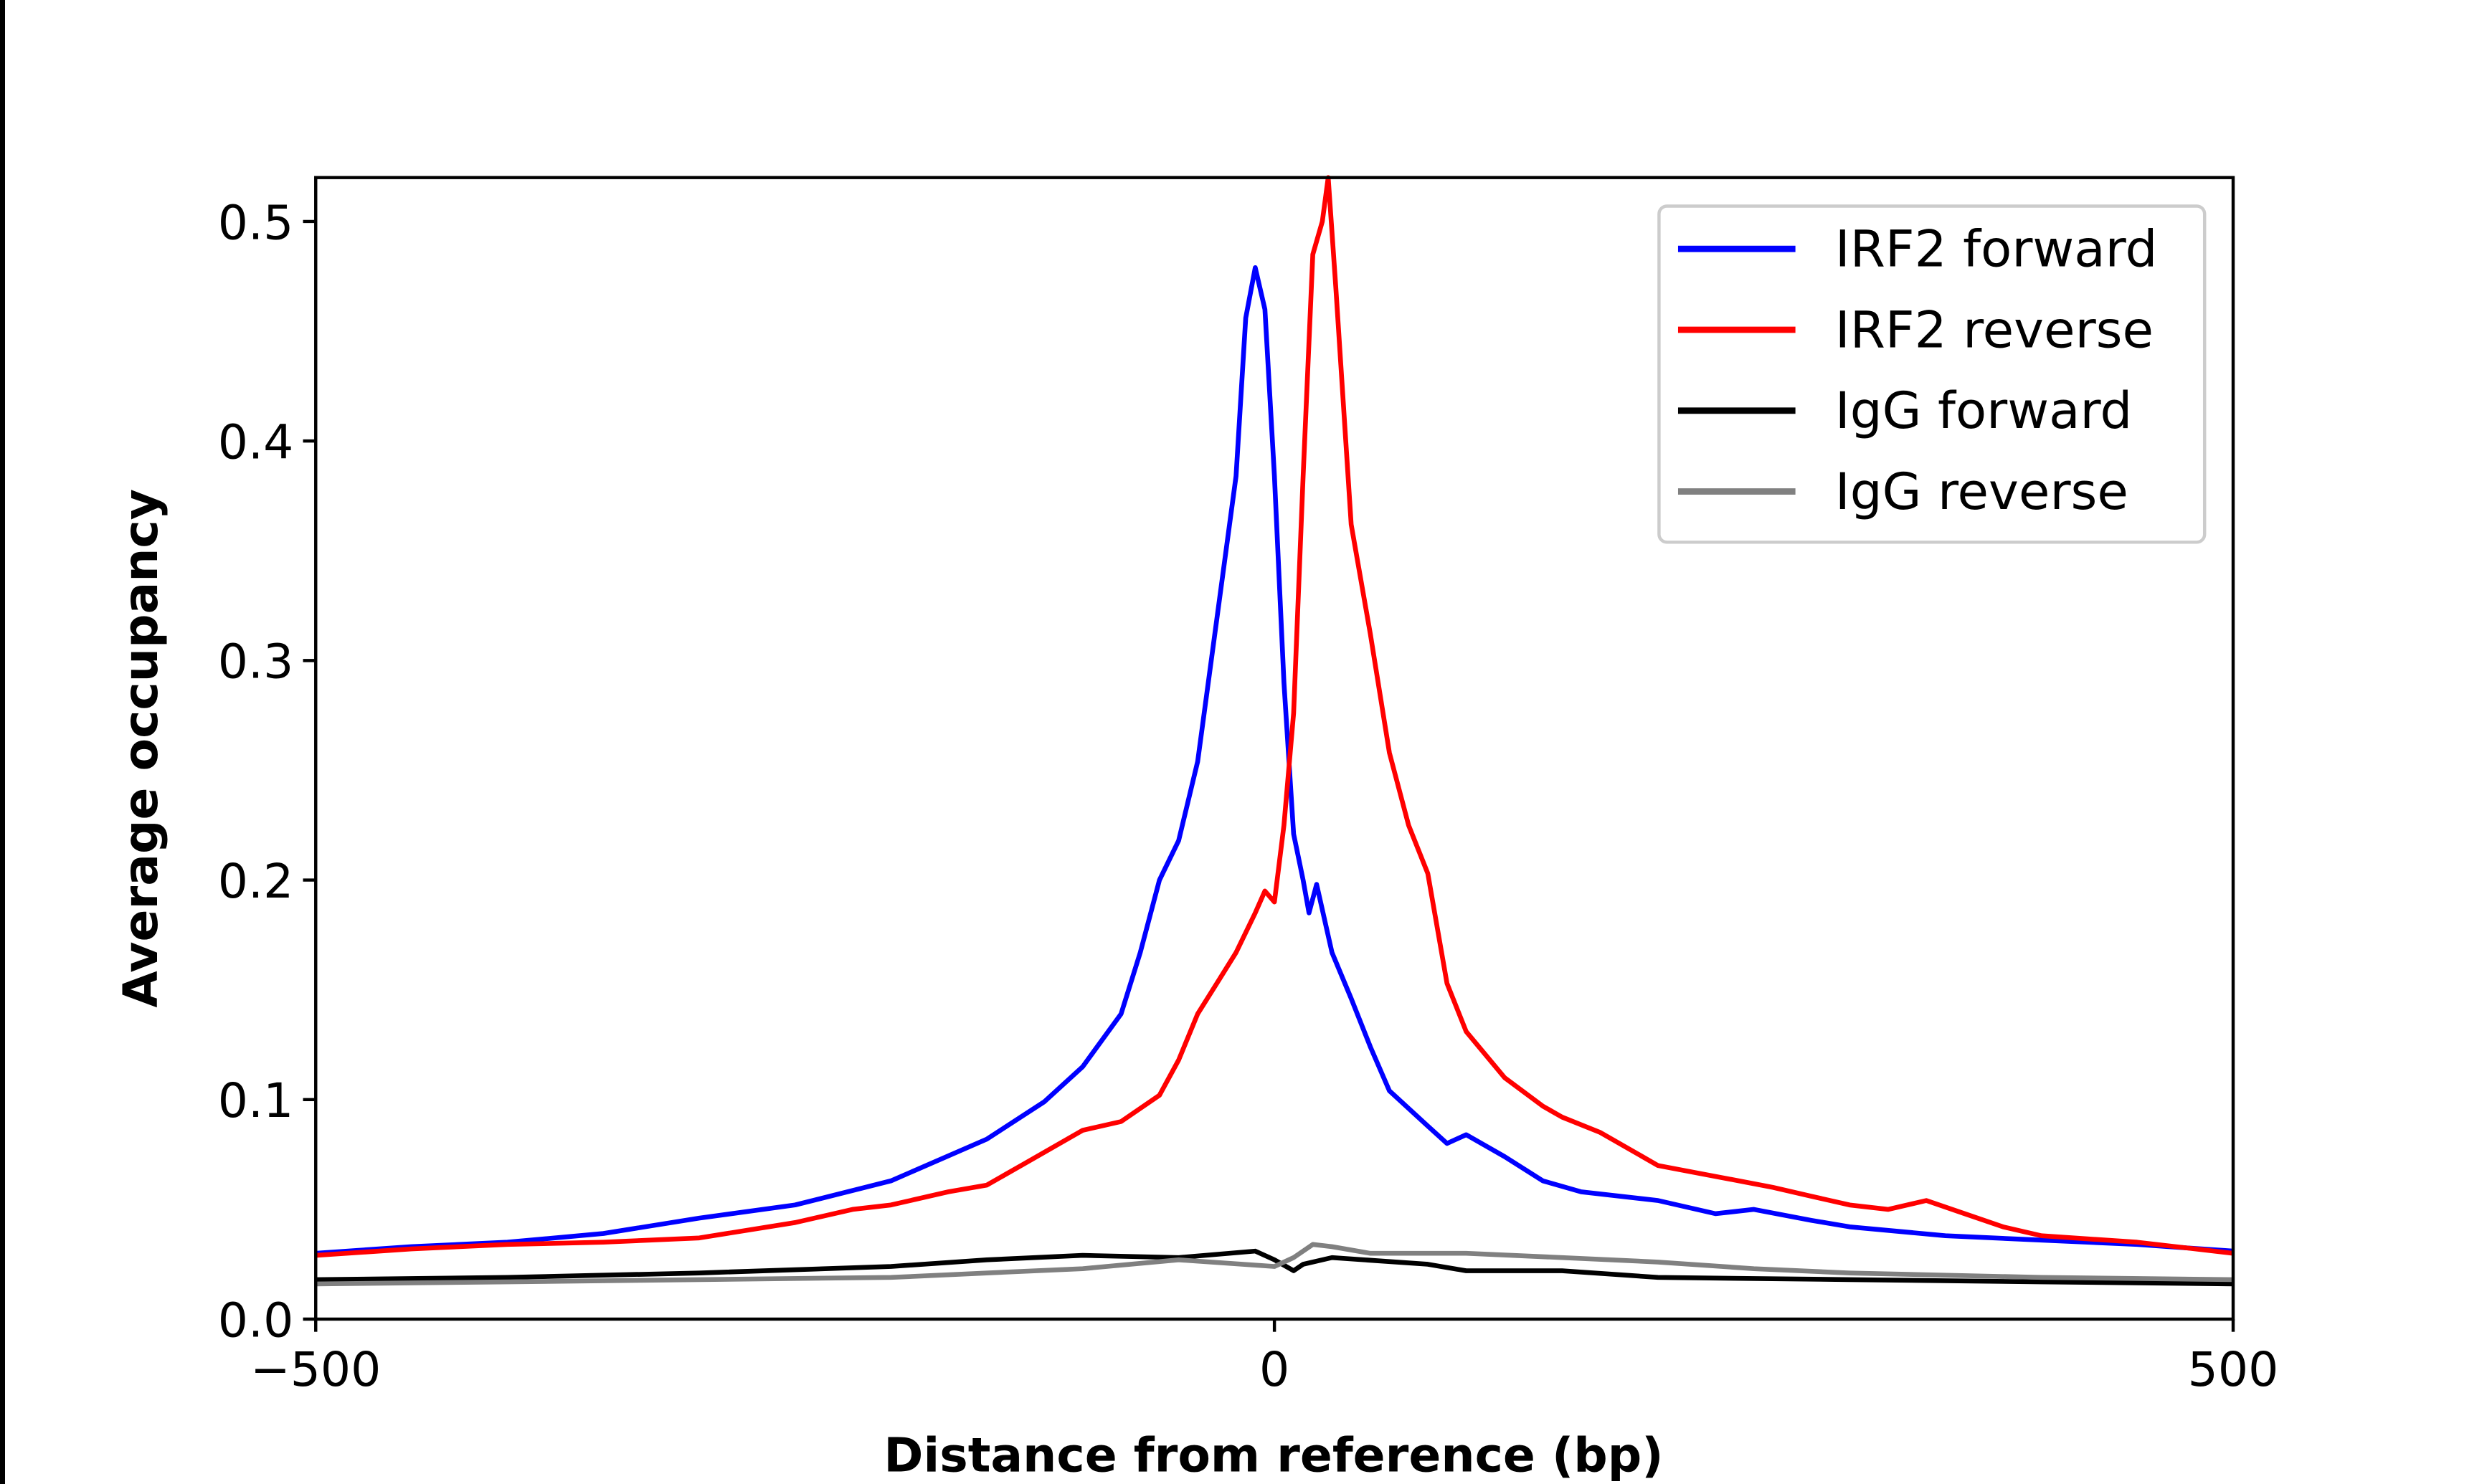  Describe the element at coordinates (256, 442) in the screenshot. I see `y-tick-label: 0.4` at that location.